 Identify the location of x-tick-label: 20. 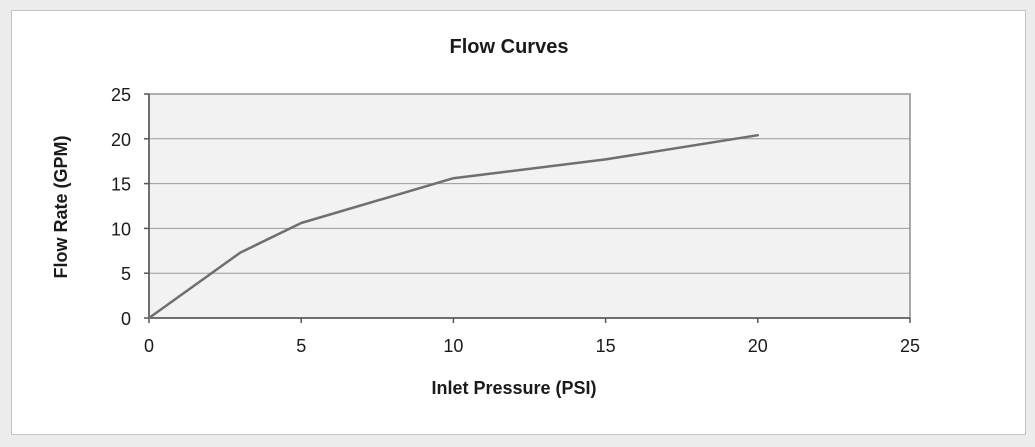
(758, 346).